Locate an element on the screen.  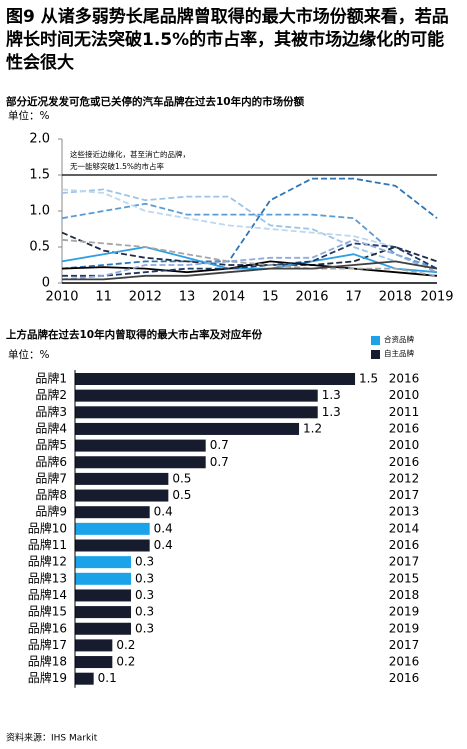
y-tick-label: 1.5 is located at coordinates (39, 175).